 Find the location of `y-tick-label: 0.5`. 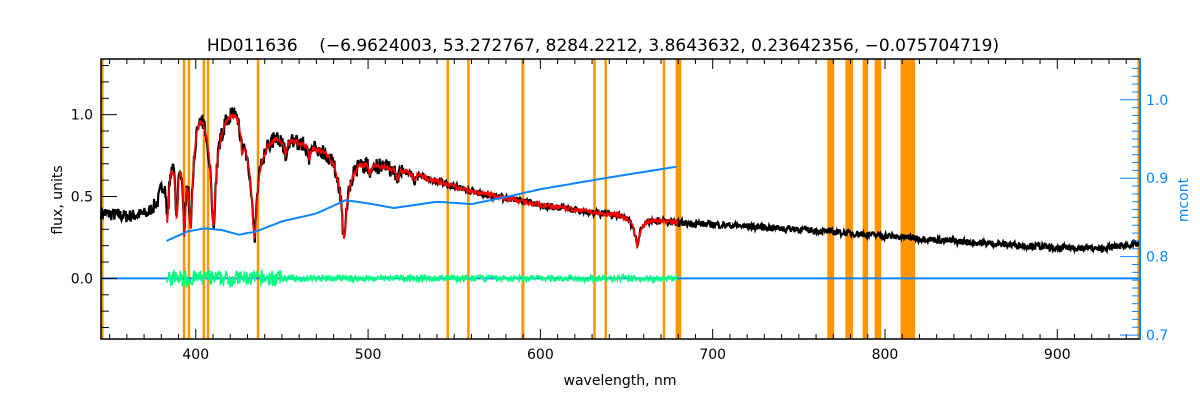

y-tick-label: 0.5 is located at coordinates (82, 198).